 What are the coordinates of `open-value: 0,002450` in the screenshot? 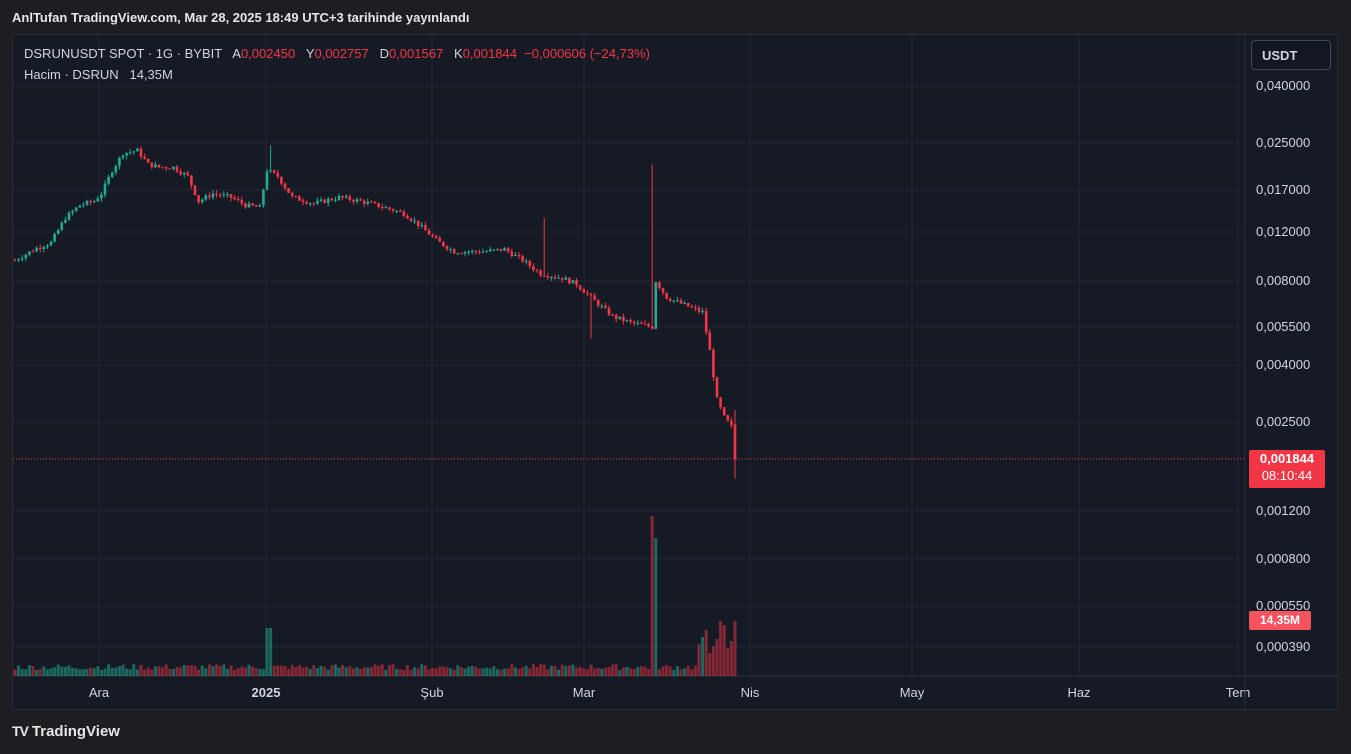 It's located at (268, 53).